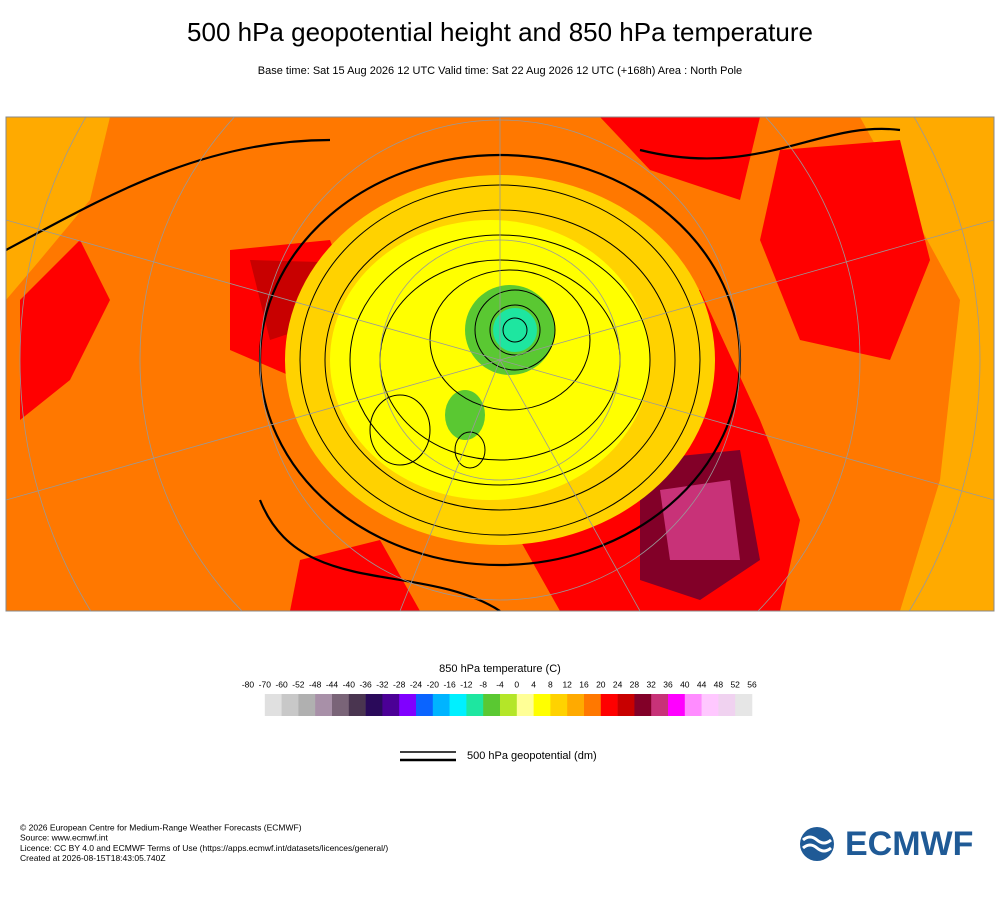 The image size is (1000, 905). Describe the element at coordinates (281, 684) in the screenshot. I see `colorbar-tick-label: -60` at that location.